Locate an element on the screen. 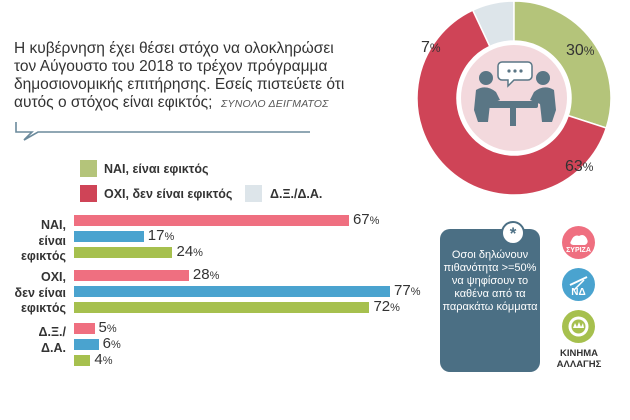  bar-value-label: 6% is located at coordinates (111, 343).